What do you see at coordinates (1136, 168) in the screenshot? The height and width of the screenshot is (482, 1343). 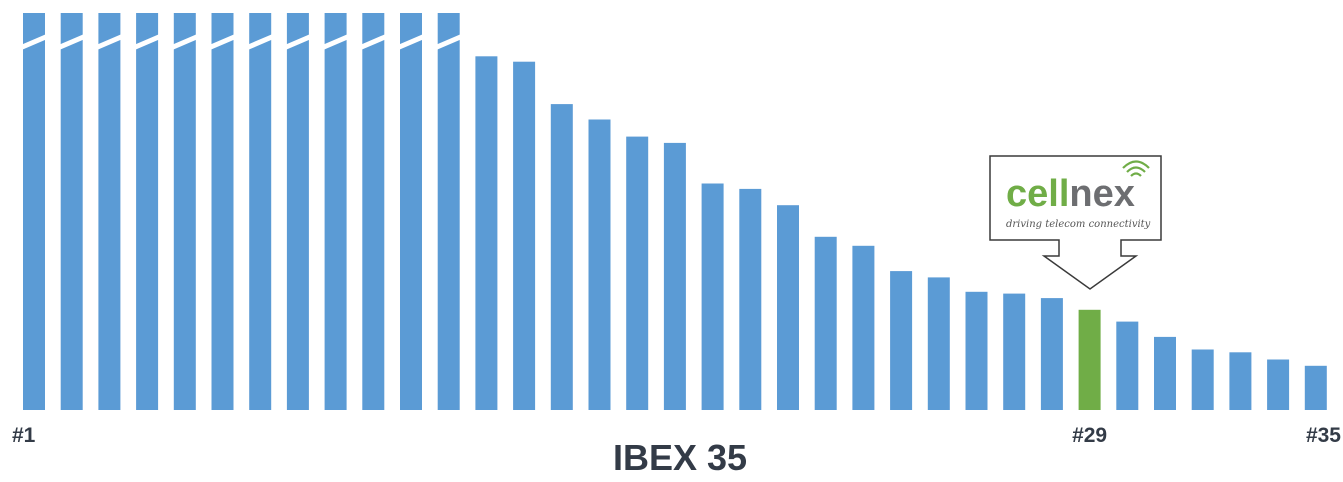 I see `signal-icon` at bounding box center [1136, 168].